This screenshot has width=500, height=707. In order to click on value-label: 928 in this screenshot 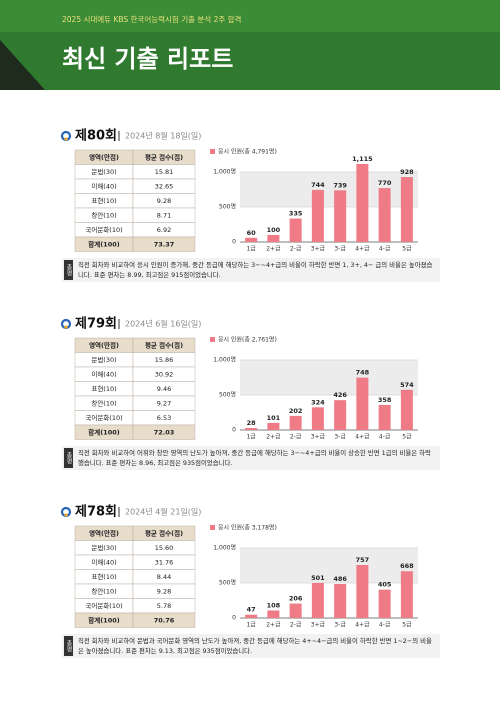, I will do `click(407, 172)`.